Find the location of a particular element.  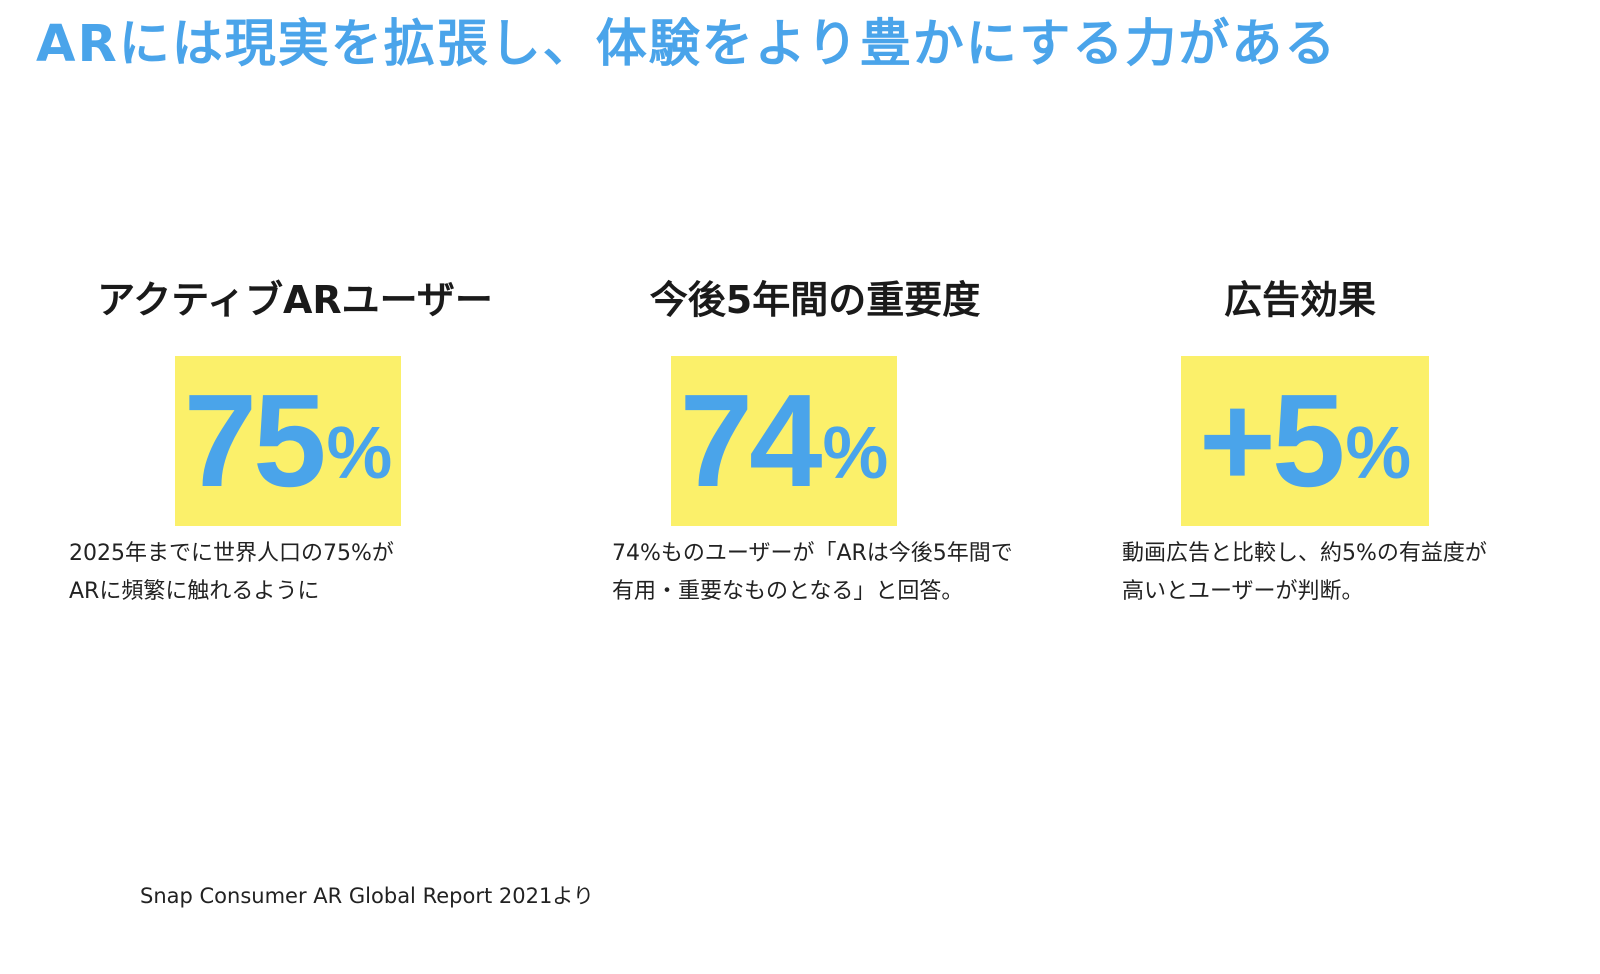

stat-value-highlight: 74% is located at coordinates (784, 441).